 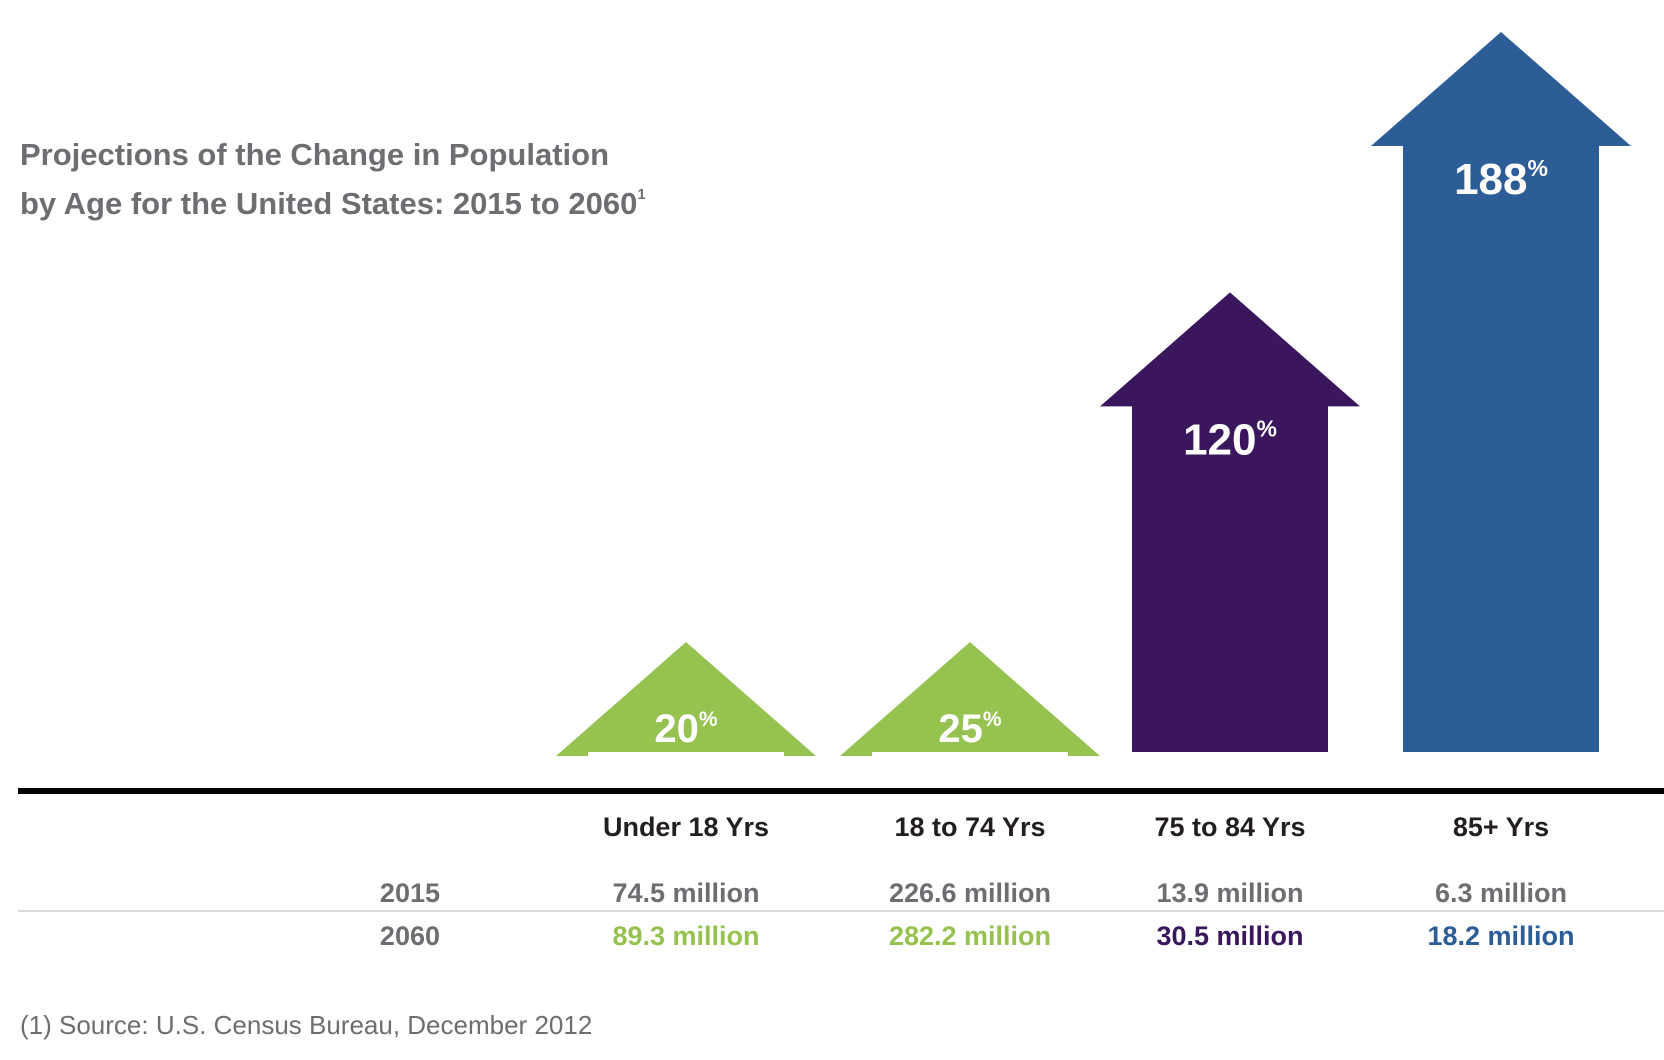 What do you see at coordinates (1501, 827) in the screenshot?
I see `category-label-4: 85+ Yrs` at bounding box center [1501, 827].